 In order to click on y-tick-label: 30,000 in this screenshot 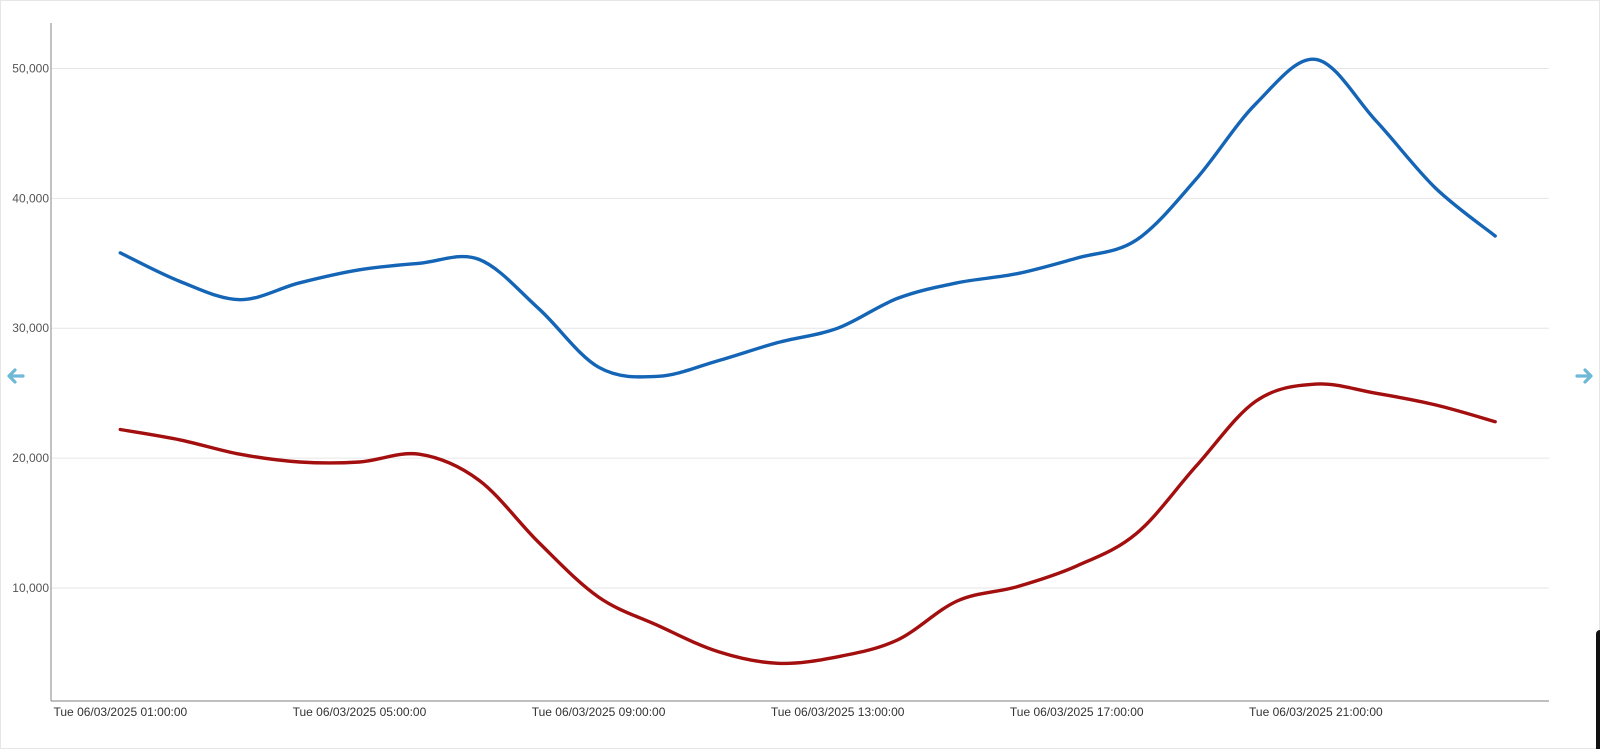, I will do `click(30, 328)`.